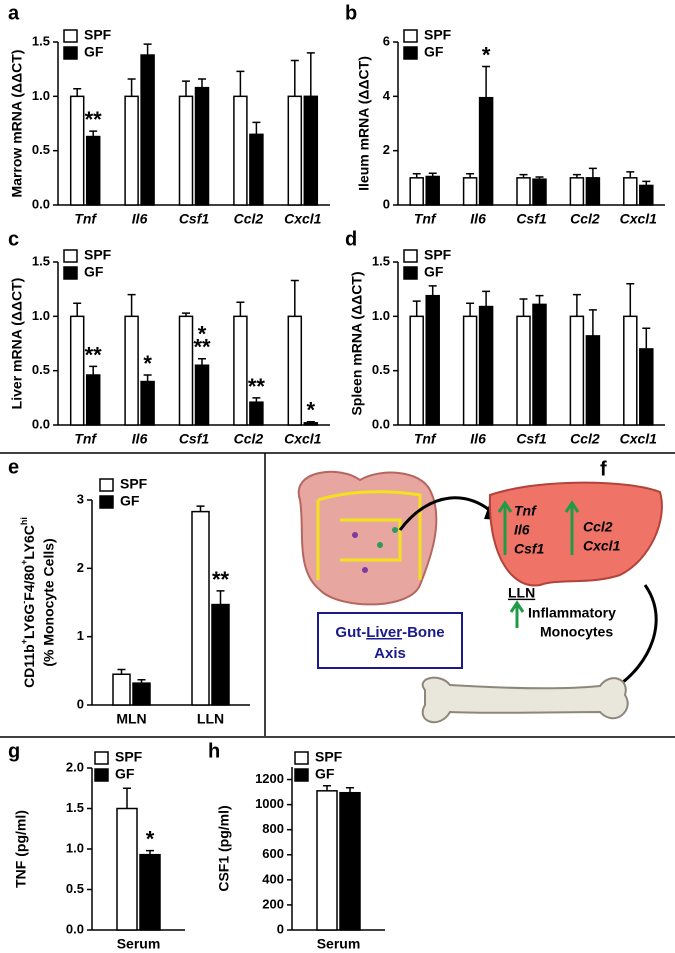 The image size is (675, 953). What do you see at coordinates (249, 219) in the screenshot?
I see `x-tick-label: Ccl2` at bounding box center [249, 219].